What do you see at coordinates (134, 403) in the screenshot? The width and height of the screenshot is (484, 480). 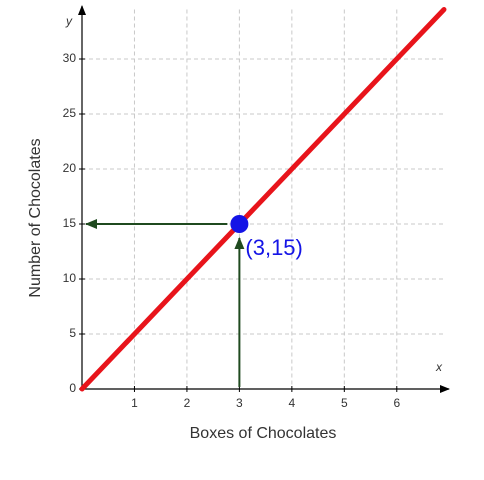 I see `x-tick-label: 1` at bounding box center [134, 403].